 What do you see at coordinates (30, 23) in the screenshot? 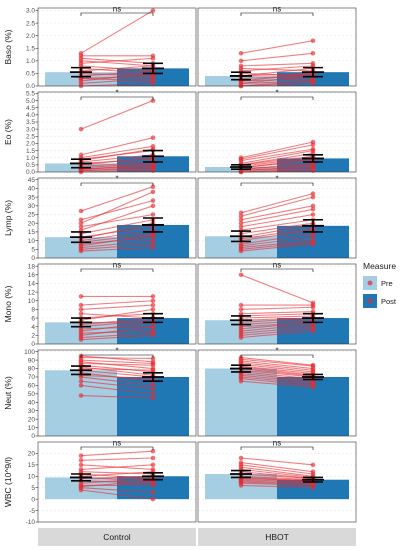
I see `y-tick-label: 2.5` at bounding box center [30, 23].